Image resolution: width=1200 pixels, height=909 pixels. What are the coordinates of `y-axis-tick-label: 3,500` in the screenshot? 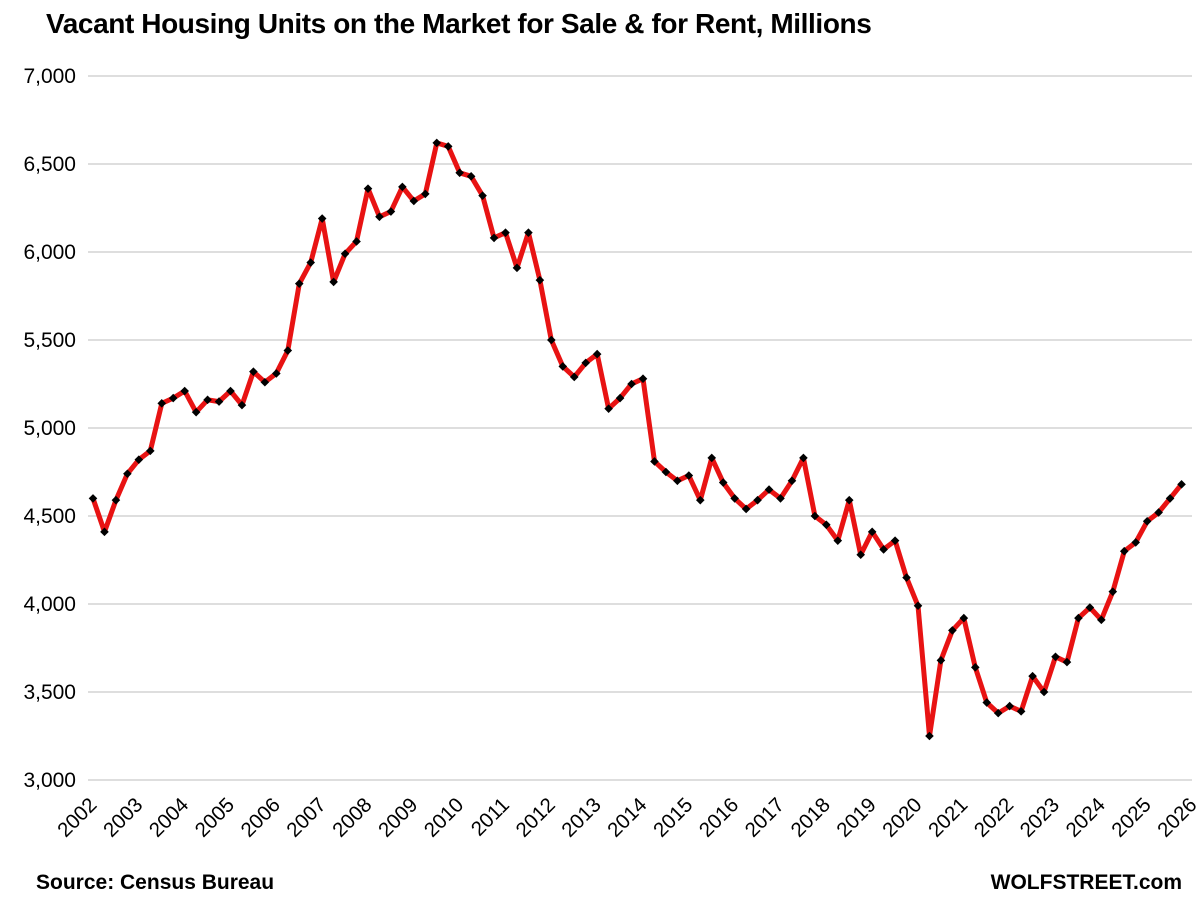 It's located at (49, 692).